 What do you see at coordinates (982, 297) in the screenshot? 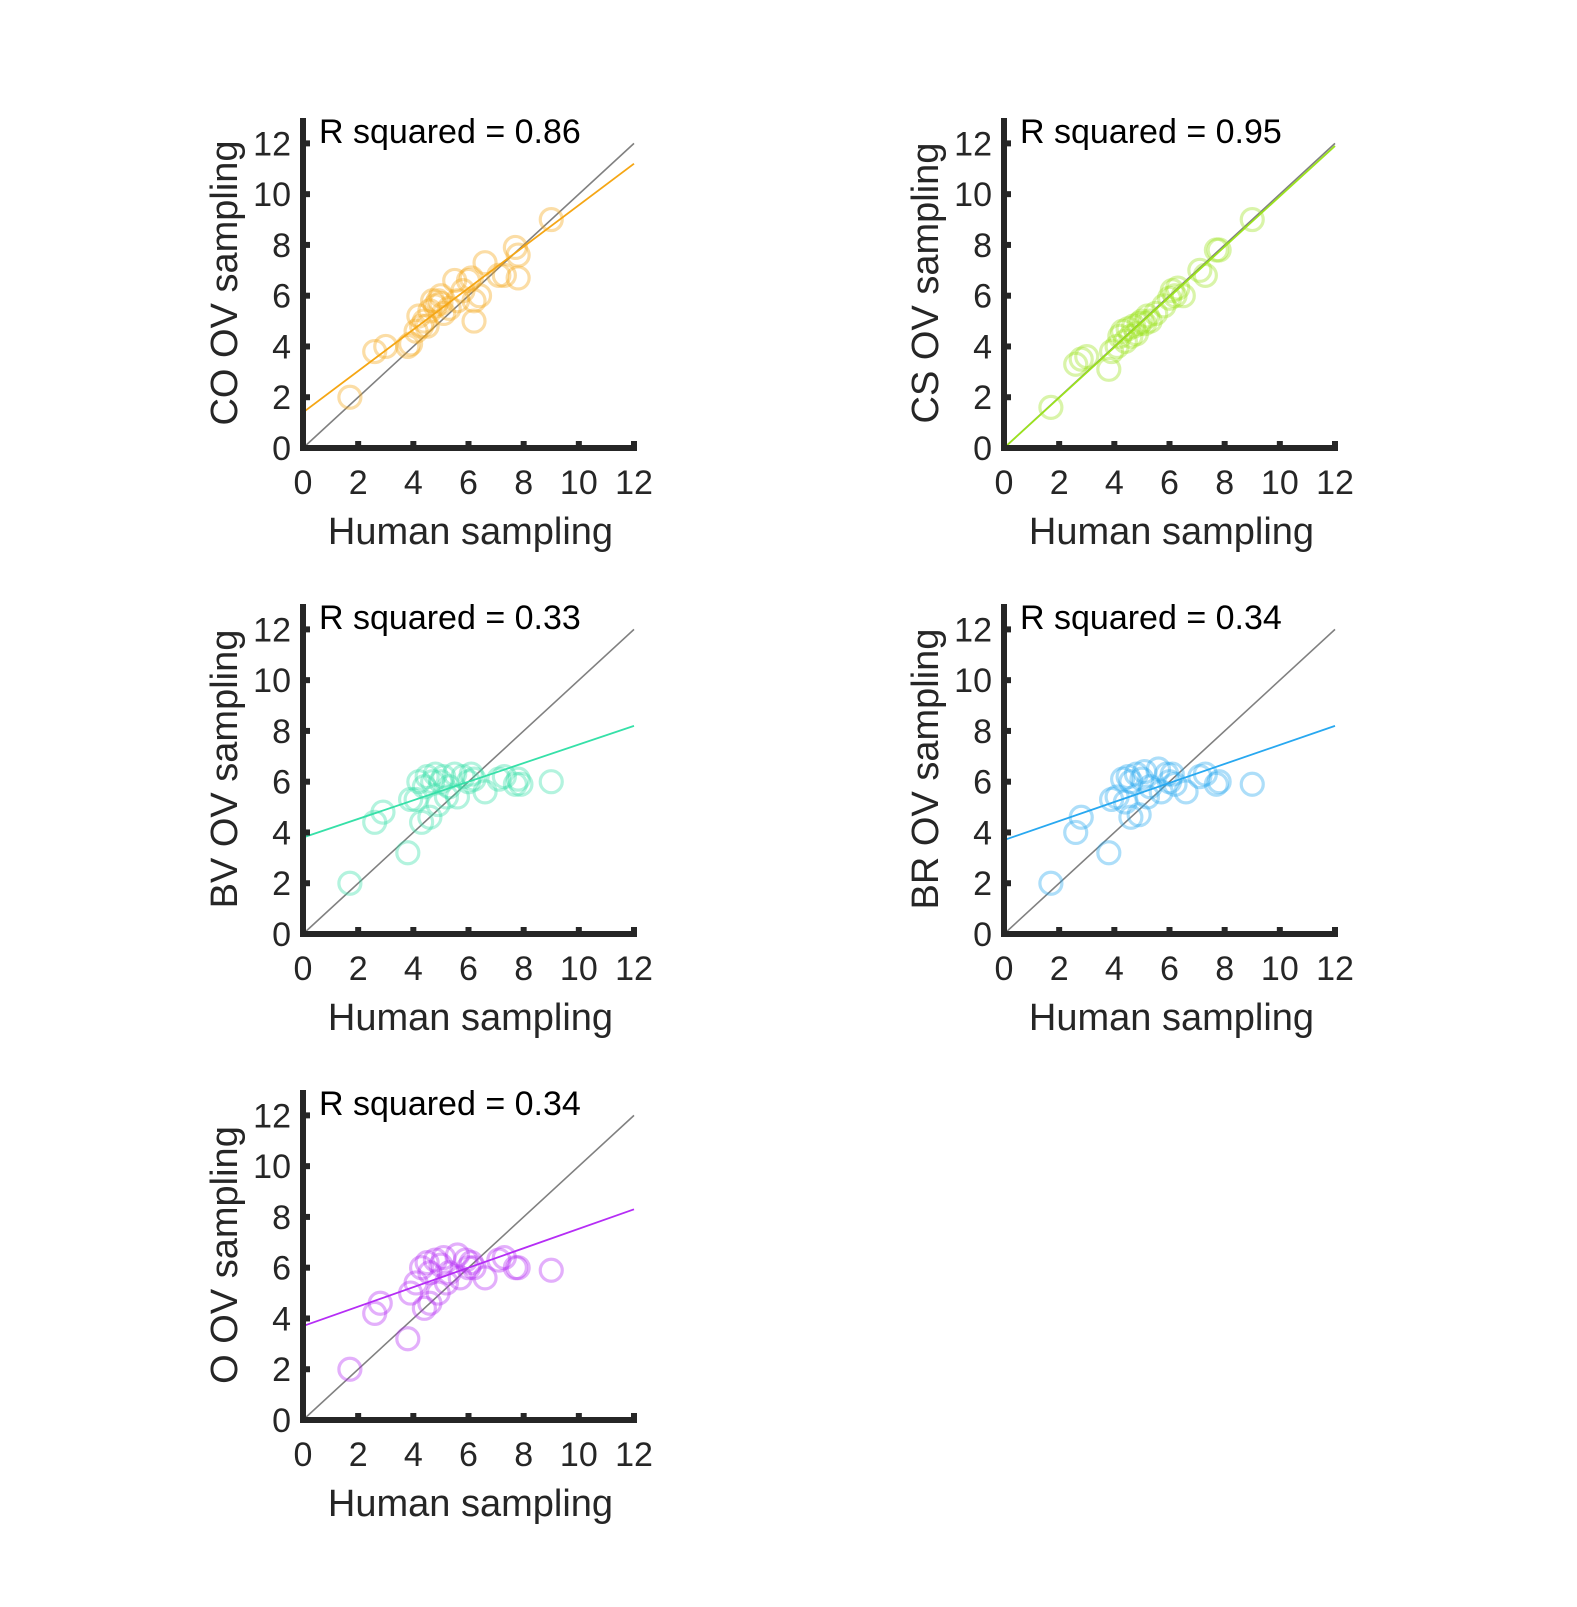
I see `y-tick-label: 6` at bounding box center [982, 297].